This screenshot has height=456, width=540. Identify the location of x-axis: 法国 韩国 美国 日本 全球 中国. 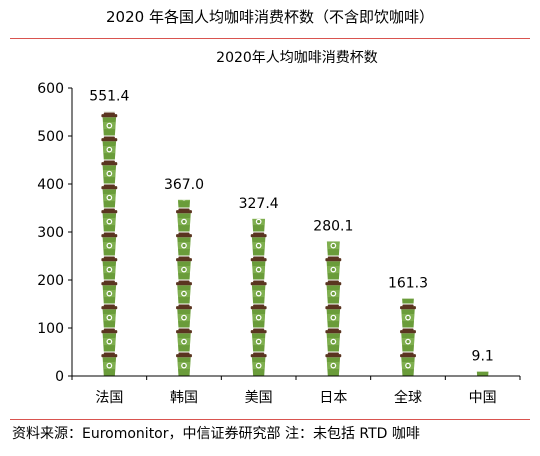
(296, 390).